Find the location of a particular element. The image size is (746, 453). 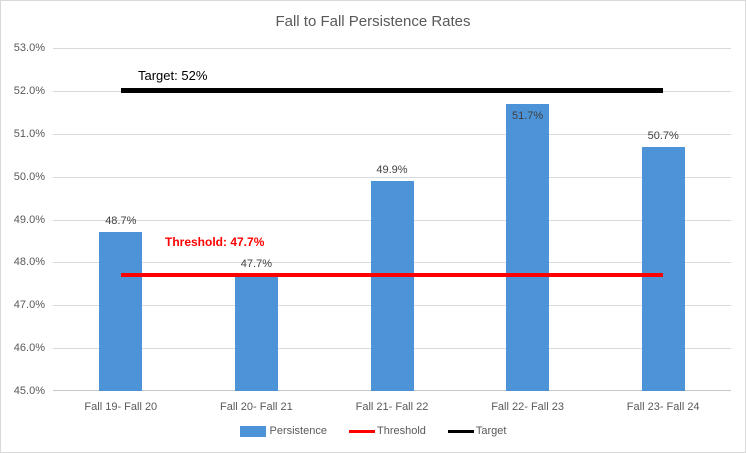

legend: Persistence Threshold Target is located at coordinates (373, 431).